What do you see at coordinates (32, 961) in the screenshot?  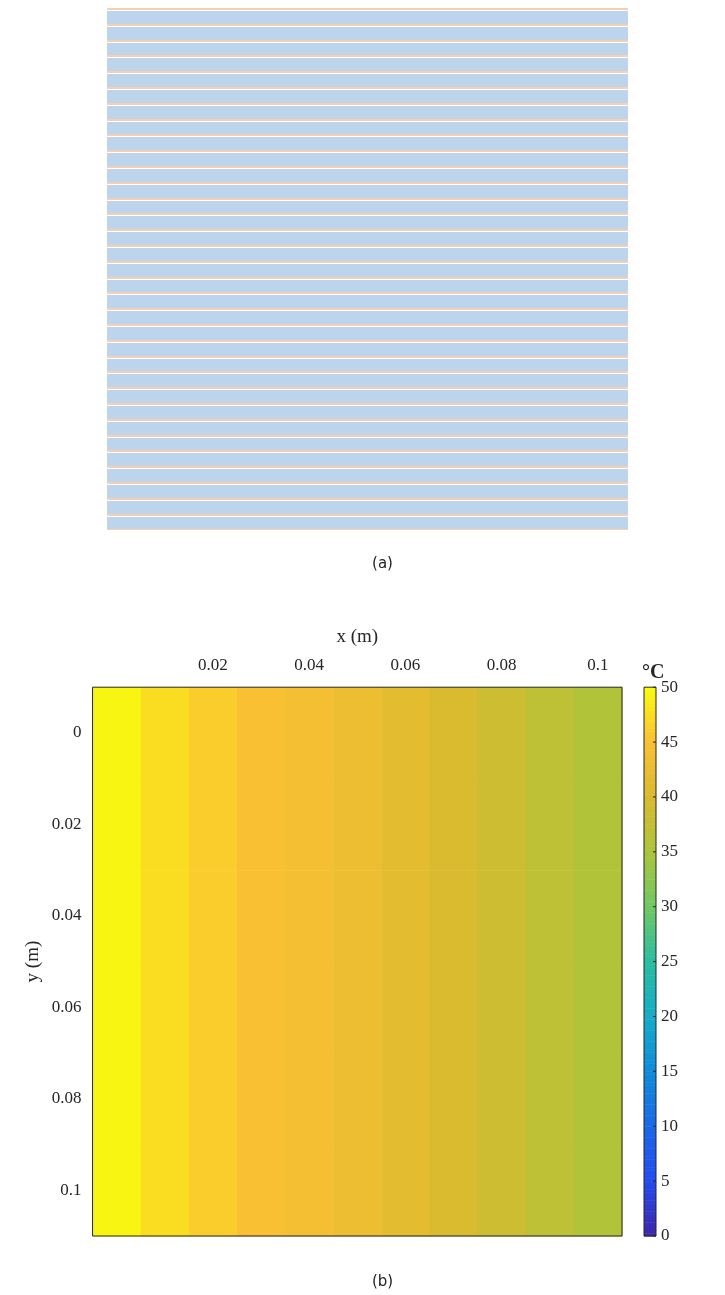 I see `y-axis-title: y (m)` at bounding box center [32, 961].